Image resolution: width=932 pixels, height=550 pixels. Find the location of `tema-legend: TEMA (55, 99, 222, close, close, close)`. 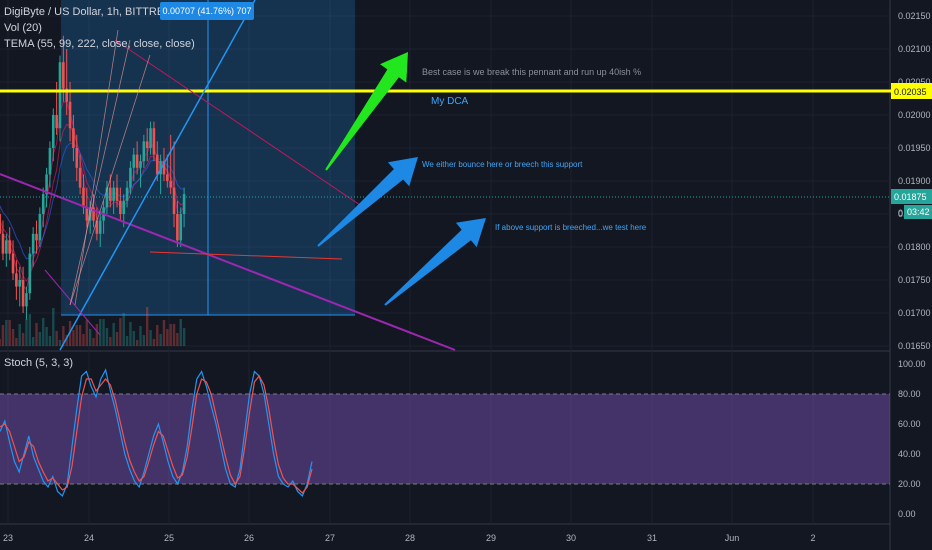

tema-legend: TEMA (55, 99, 222, close, close, close) is located at coordinates (99, 44).